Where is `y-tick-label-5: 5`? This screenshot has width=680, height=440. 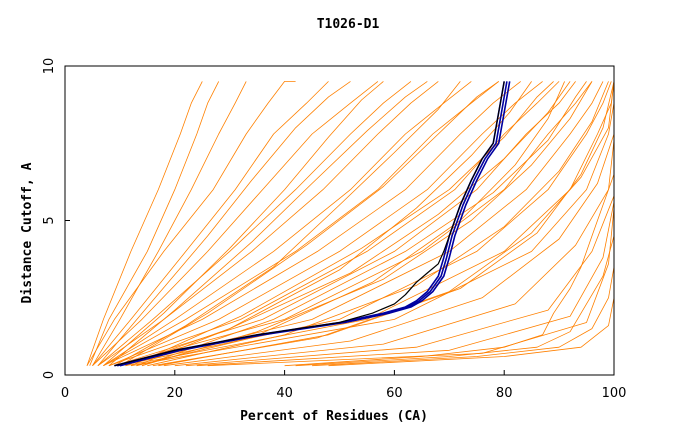
y-tick-label-5: 5 is located at coordinates (49, 220).